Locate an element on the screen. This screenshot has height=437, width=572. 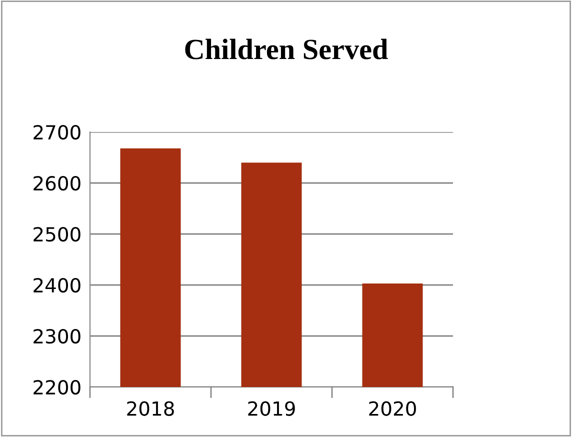
x-tick-label: 2019 is located at coordinates (271, 408).